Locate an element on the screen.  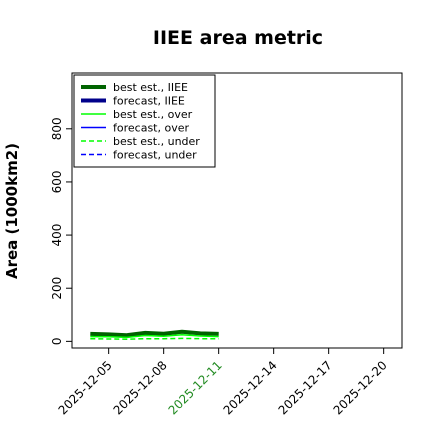
legend-label: forecast, IIEE is located at coordinates (149, 101).